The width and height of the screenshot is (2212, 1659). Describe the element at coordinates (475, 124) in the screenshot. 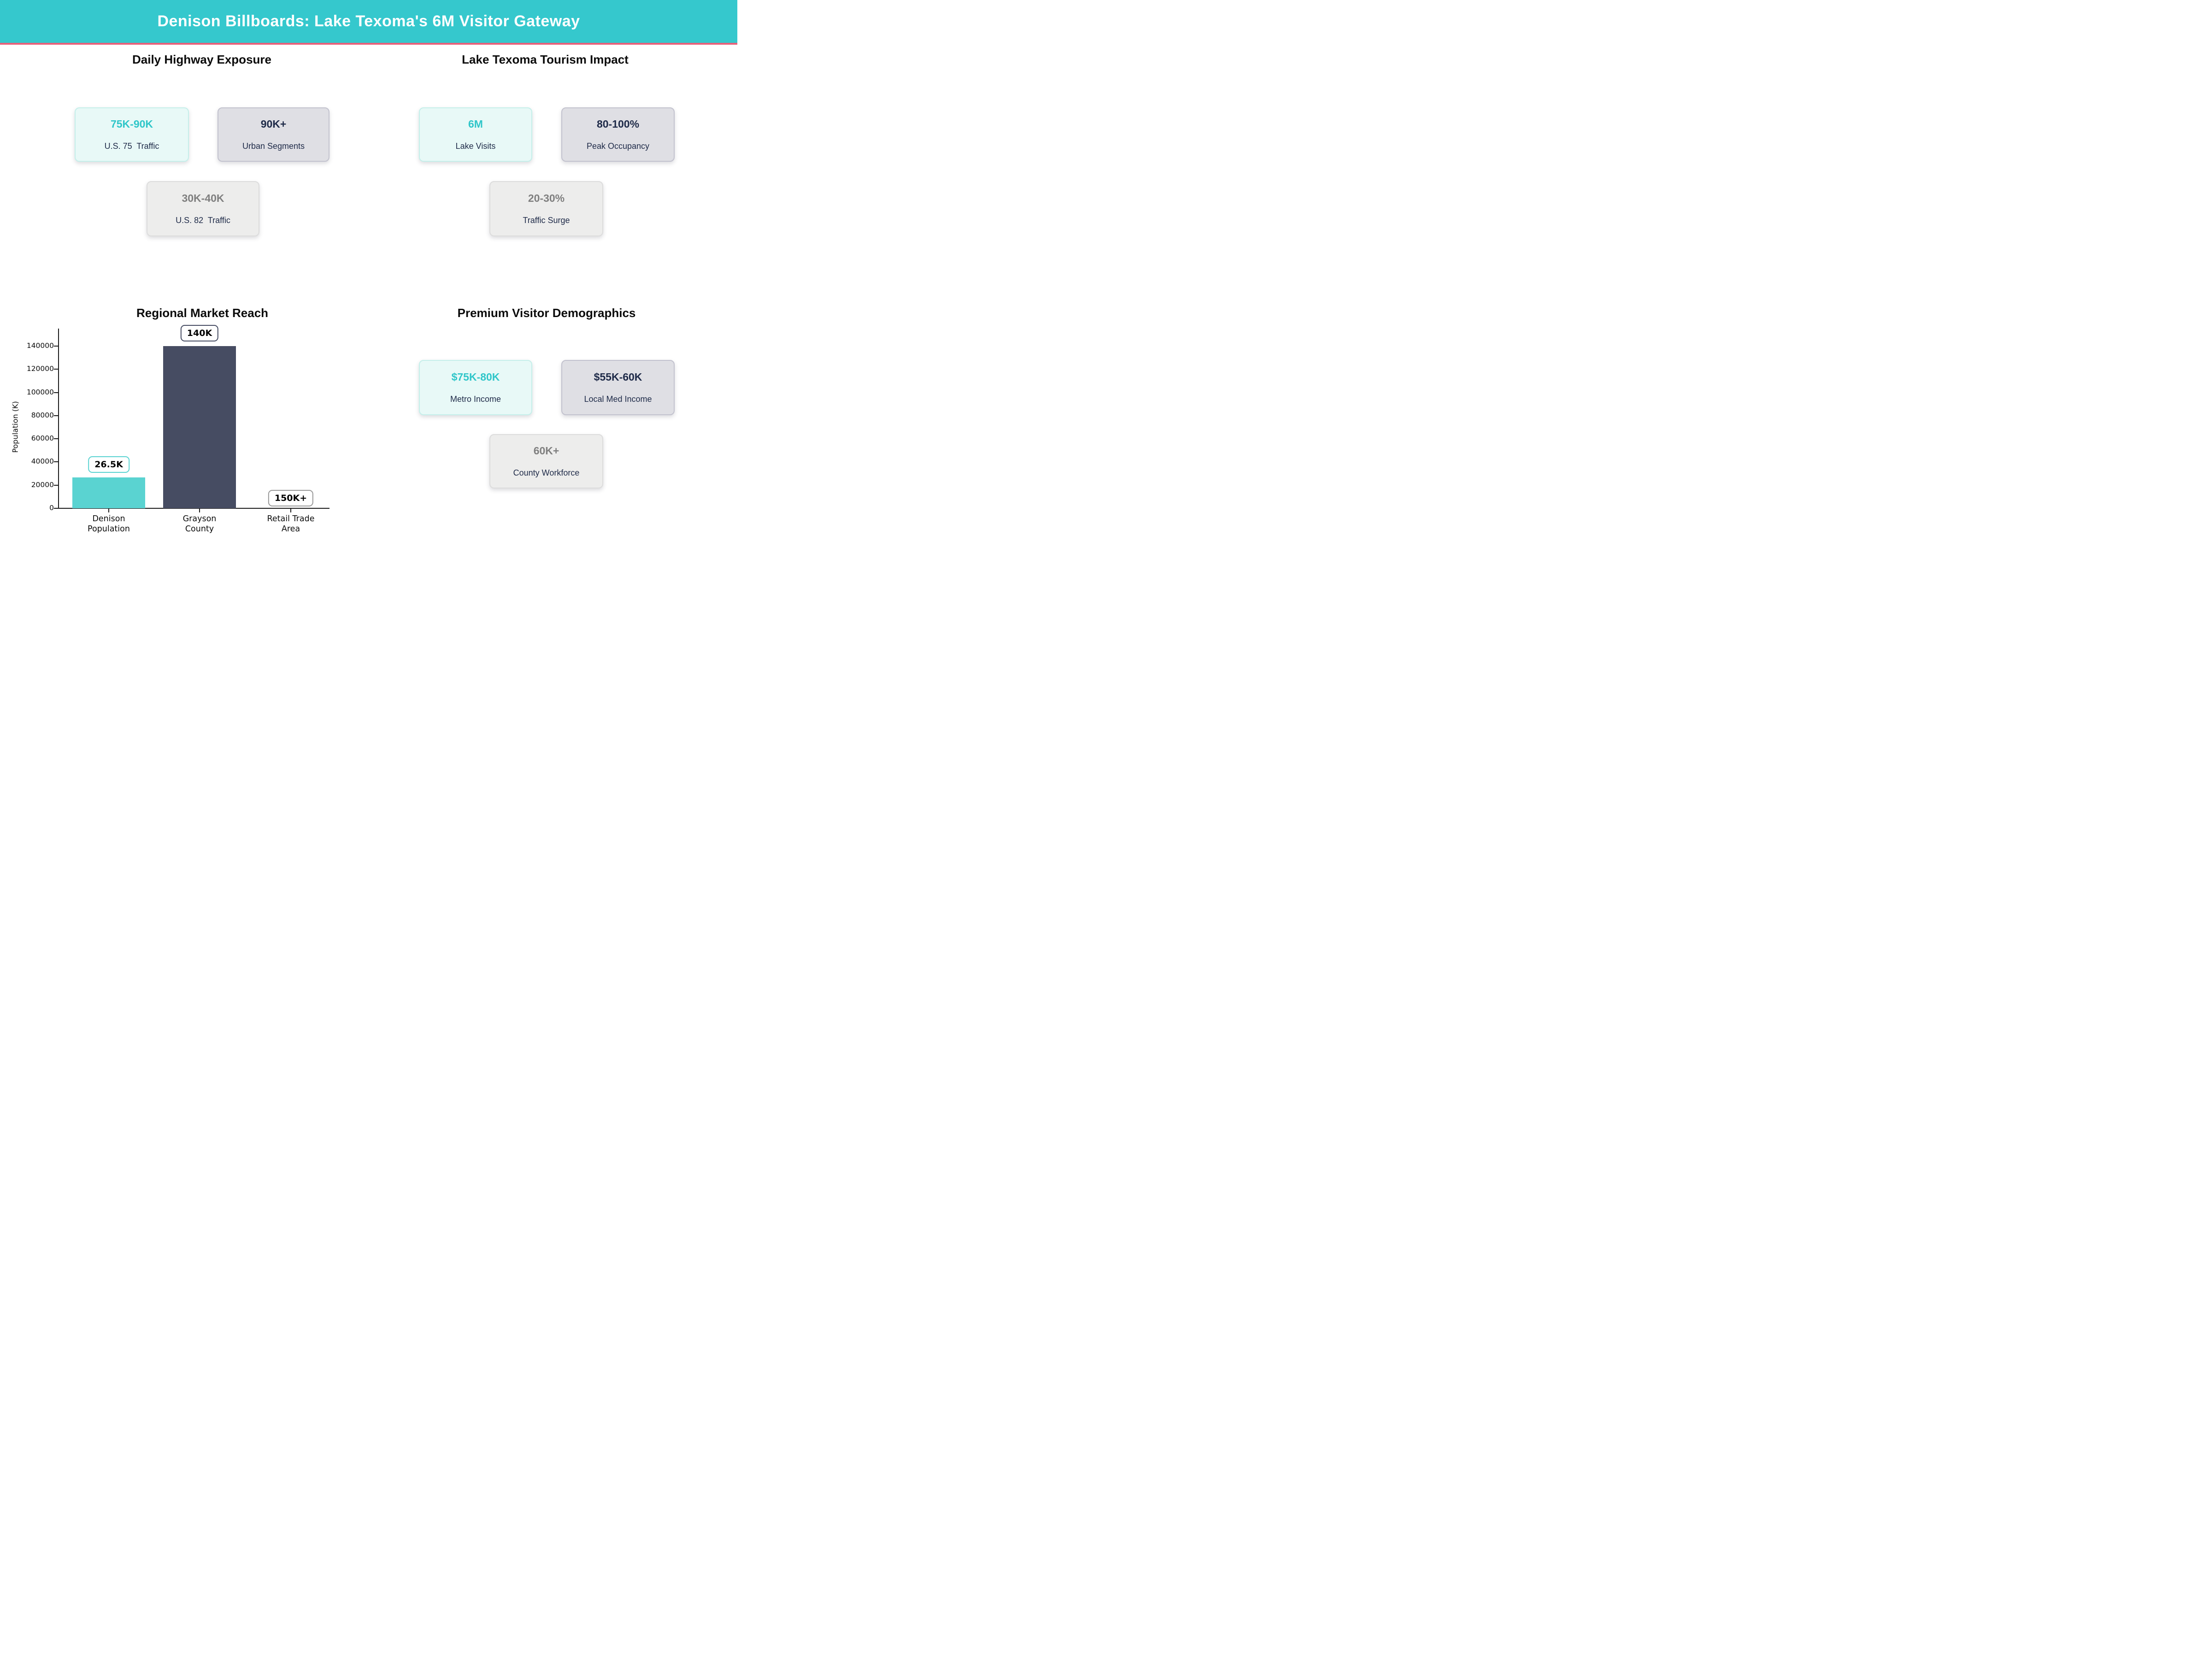

I see `stat-value: 6M` at that location.